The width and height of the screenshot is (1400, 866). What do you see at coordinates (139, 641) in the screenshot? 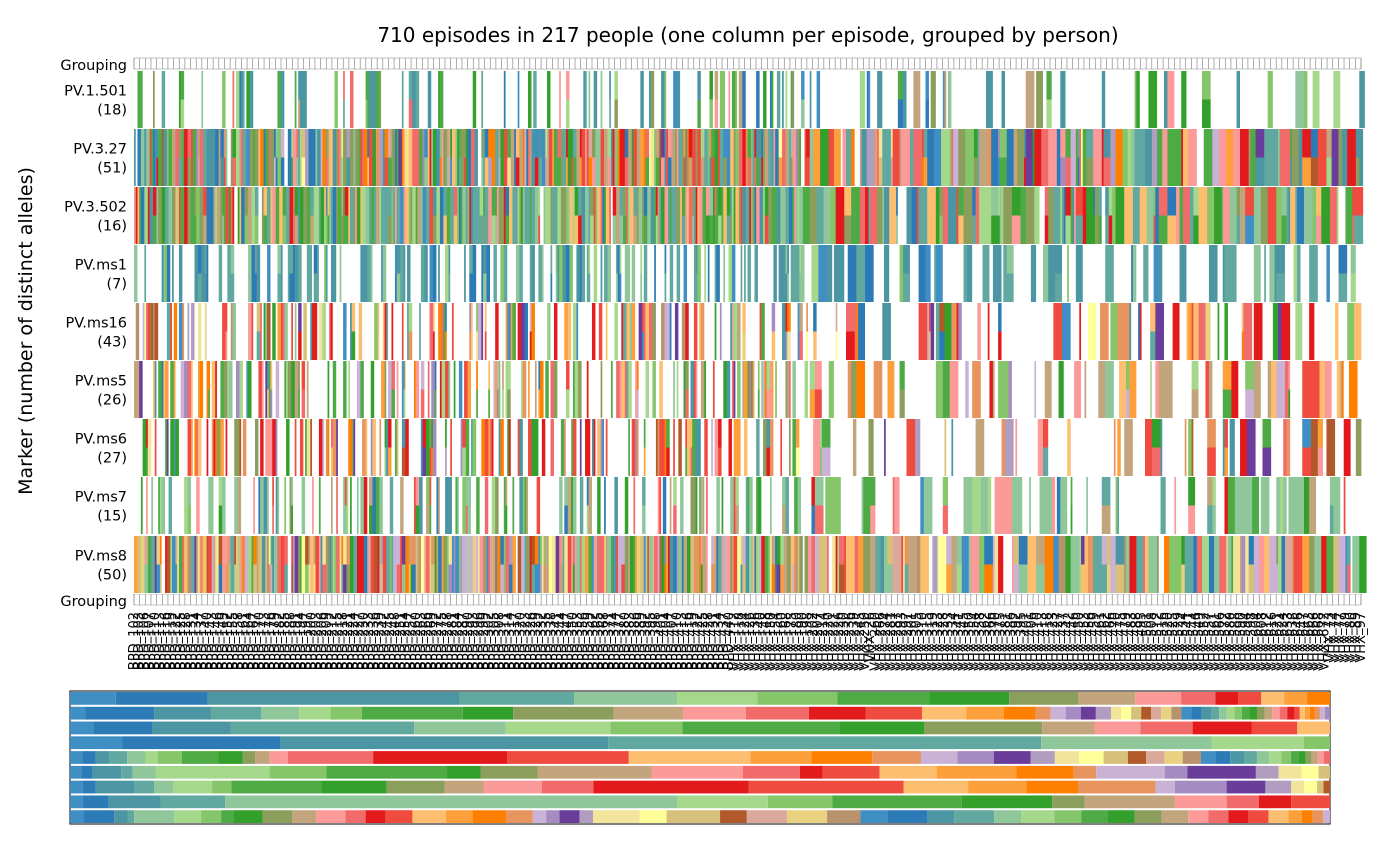
I see `x-tick-label: BPD_103` at bounding box center [139, 641].